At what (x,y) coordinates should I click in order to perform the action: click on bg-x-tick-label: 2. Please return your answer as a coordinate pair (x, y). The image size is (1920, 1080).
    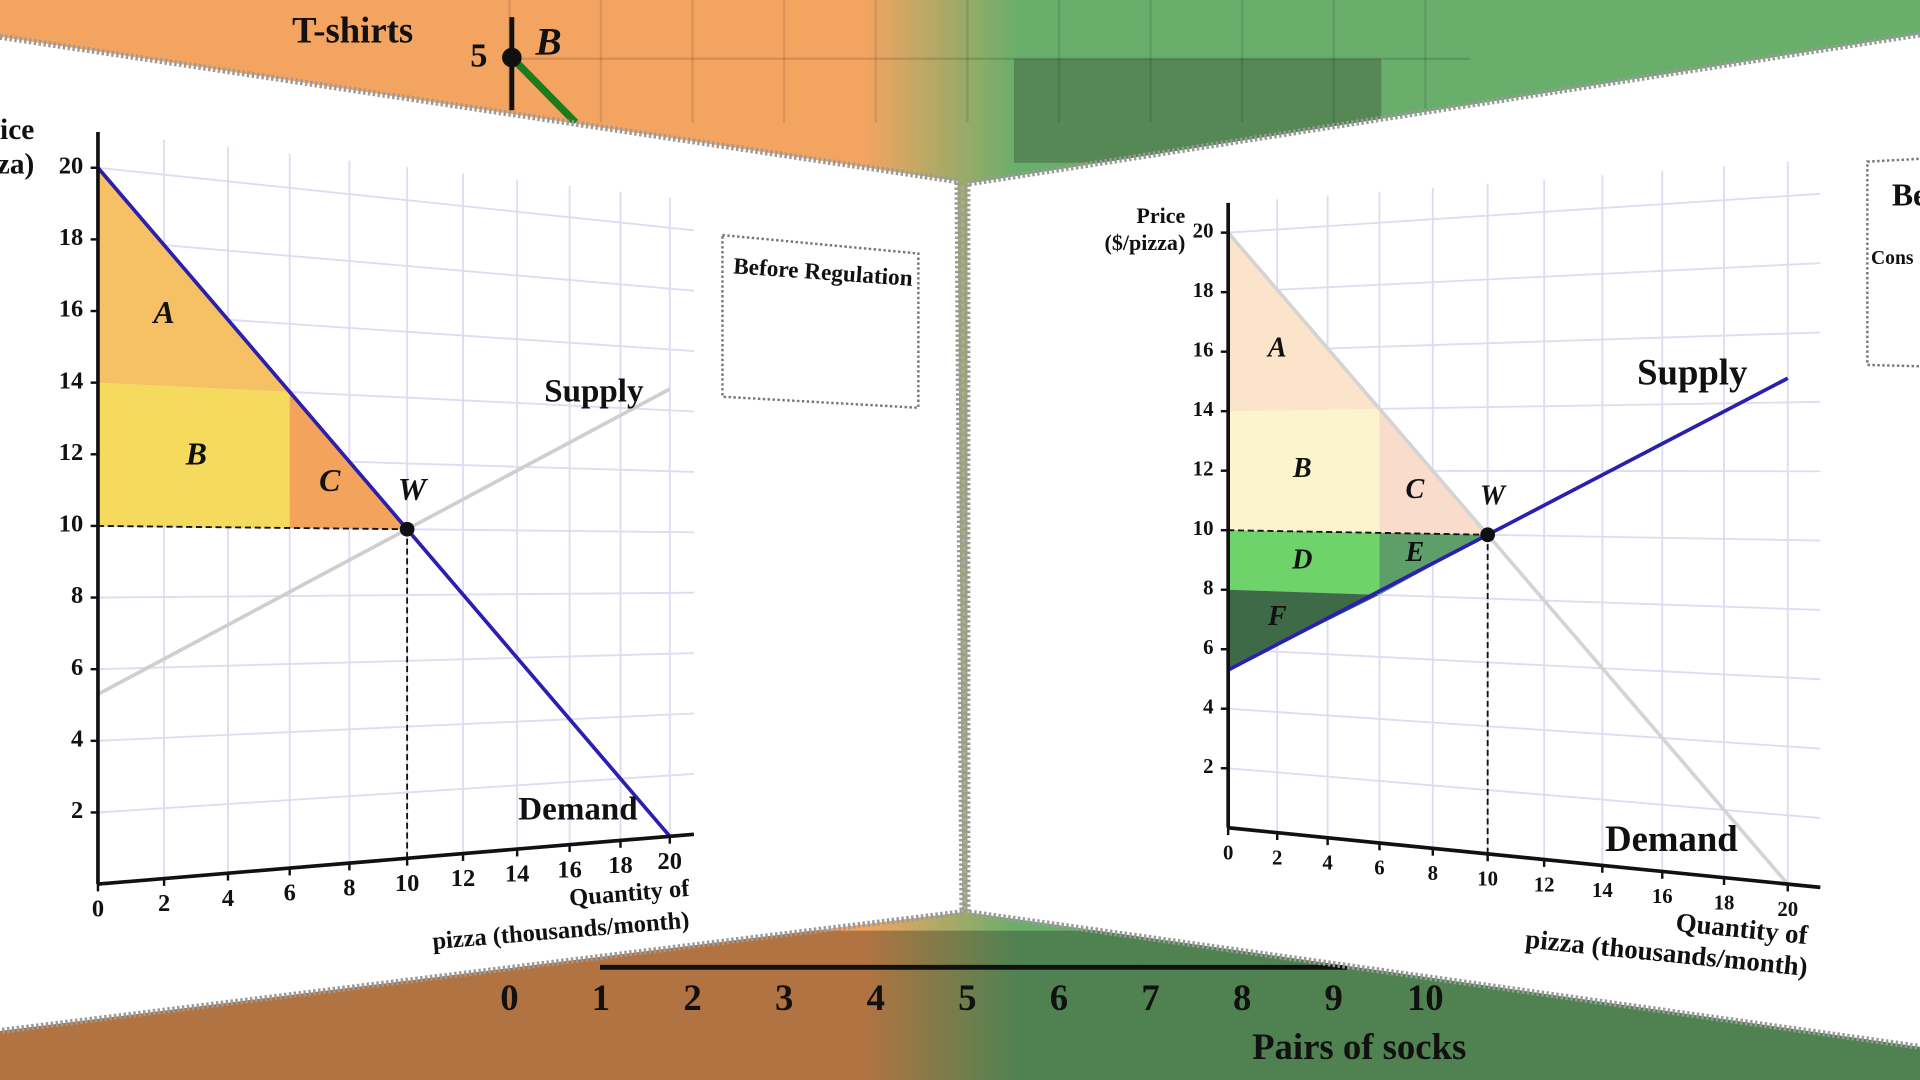
    Looking at the image, I should click on (692, 997).